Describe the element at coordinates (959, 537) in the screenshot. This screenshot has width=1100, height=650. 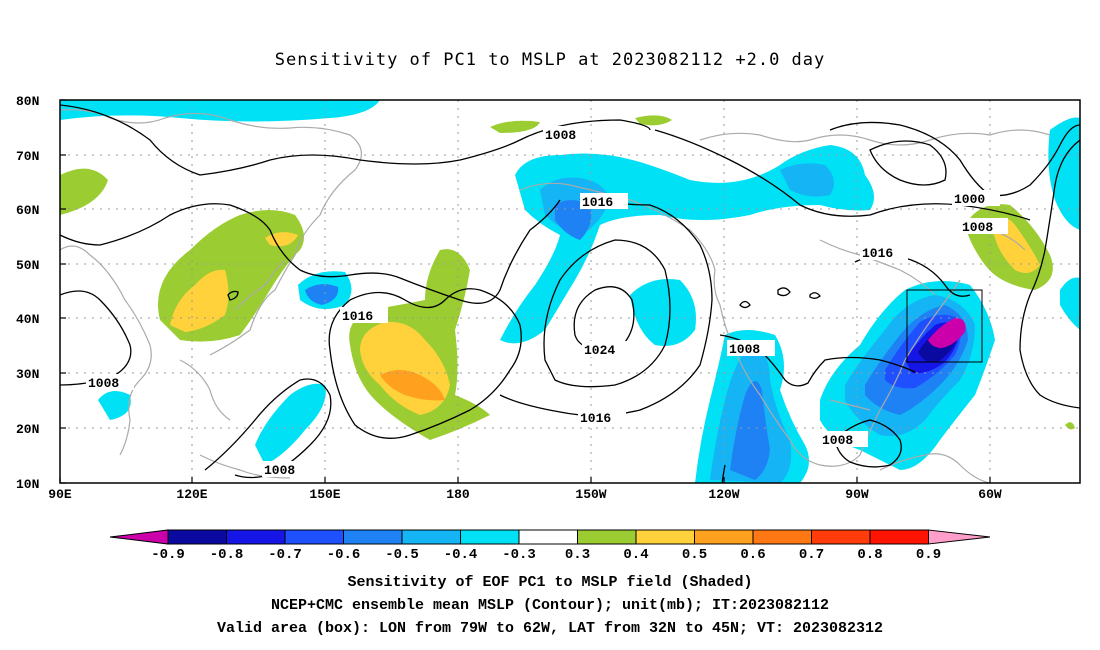
I see `colorbar-high-arrow` at that location.